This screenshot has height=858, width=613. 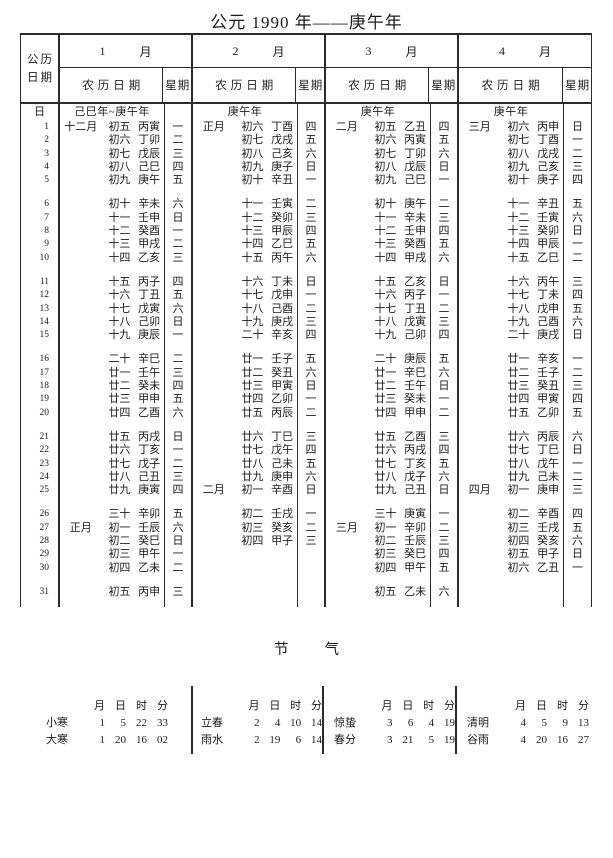 I want to click on day-number: 5, so click(x=46, y=180).